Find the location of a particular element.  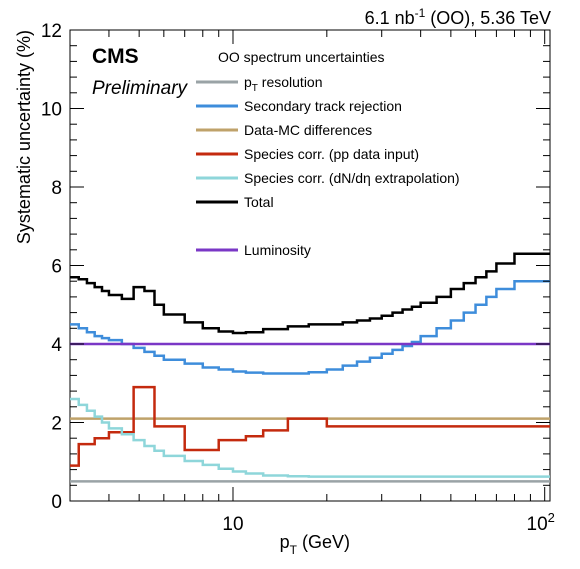

x-axis-title-main: p is located at coordinates (285, 542).